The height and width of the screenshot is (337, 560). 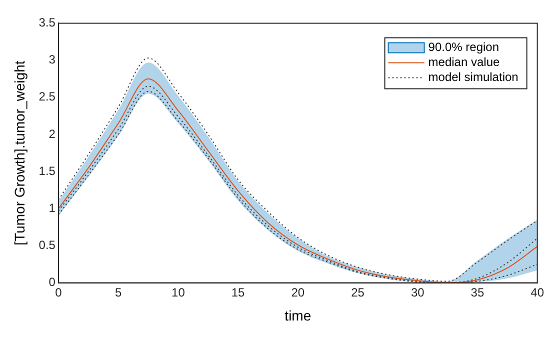 What do you see at coordinates (537, 292) in the screenshot?
I see `x-tick-label: 40` at bounding box center [537, 292].